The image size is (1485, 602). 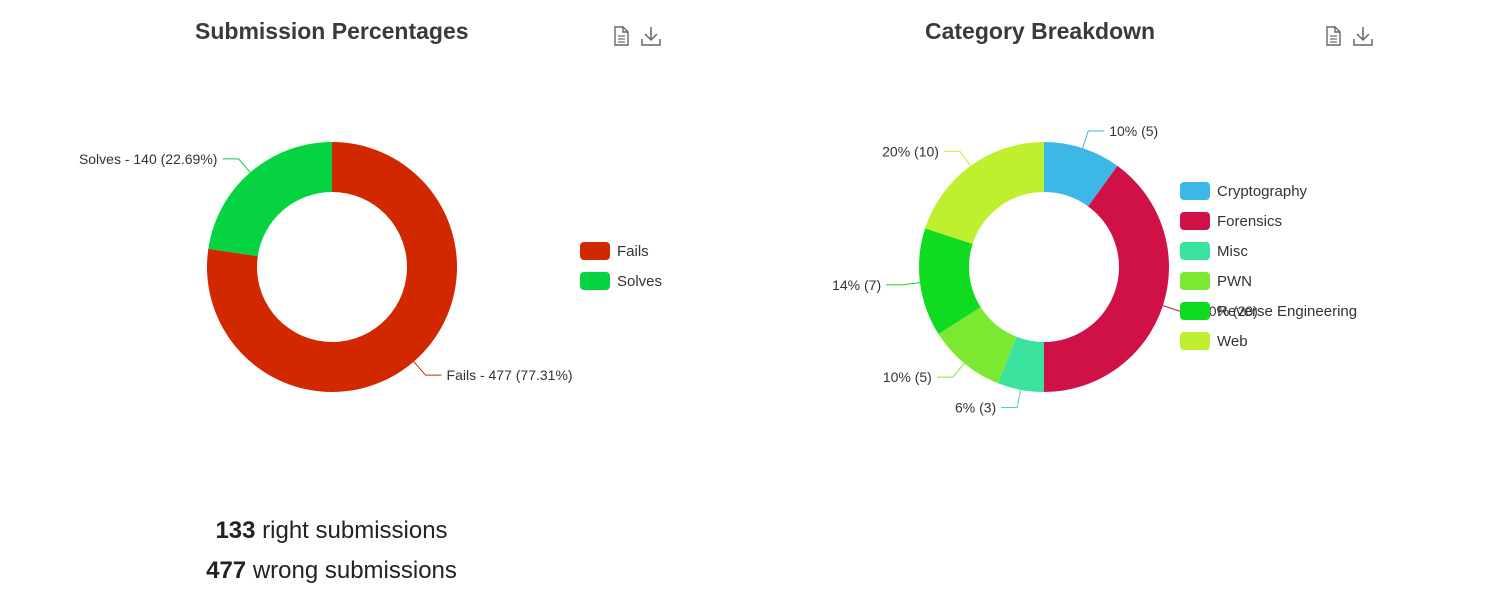 What do you see at coordinates (984, 193) in the screenshot?
I see `slice-web` at bounding box center [984, 193].